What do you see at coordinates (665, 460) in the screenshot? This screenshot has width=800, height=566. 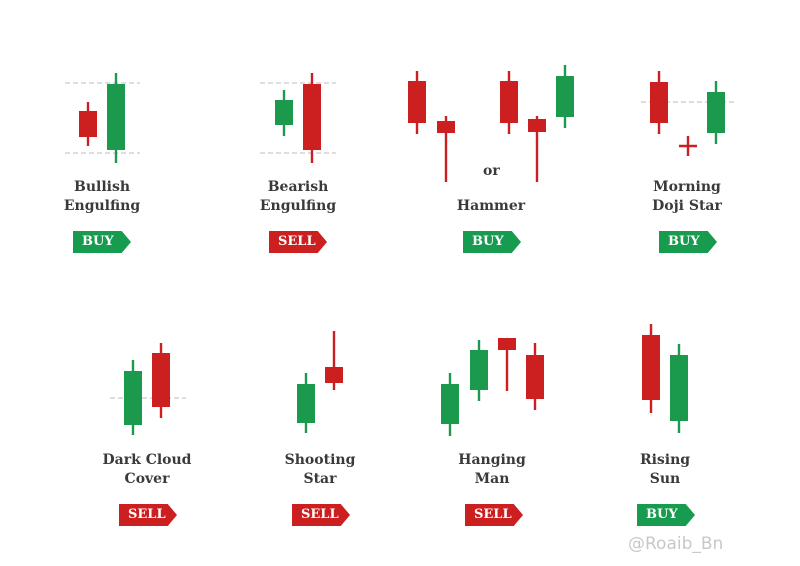 I see `label-line: Rising` at bounding box center [665, 460].